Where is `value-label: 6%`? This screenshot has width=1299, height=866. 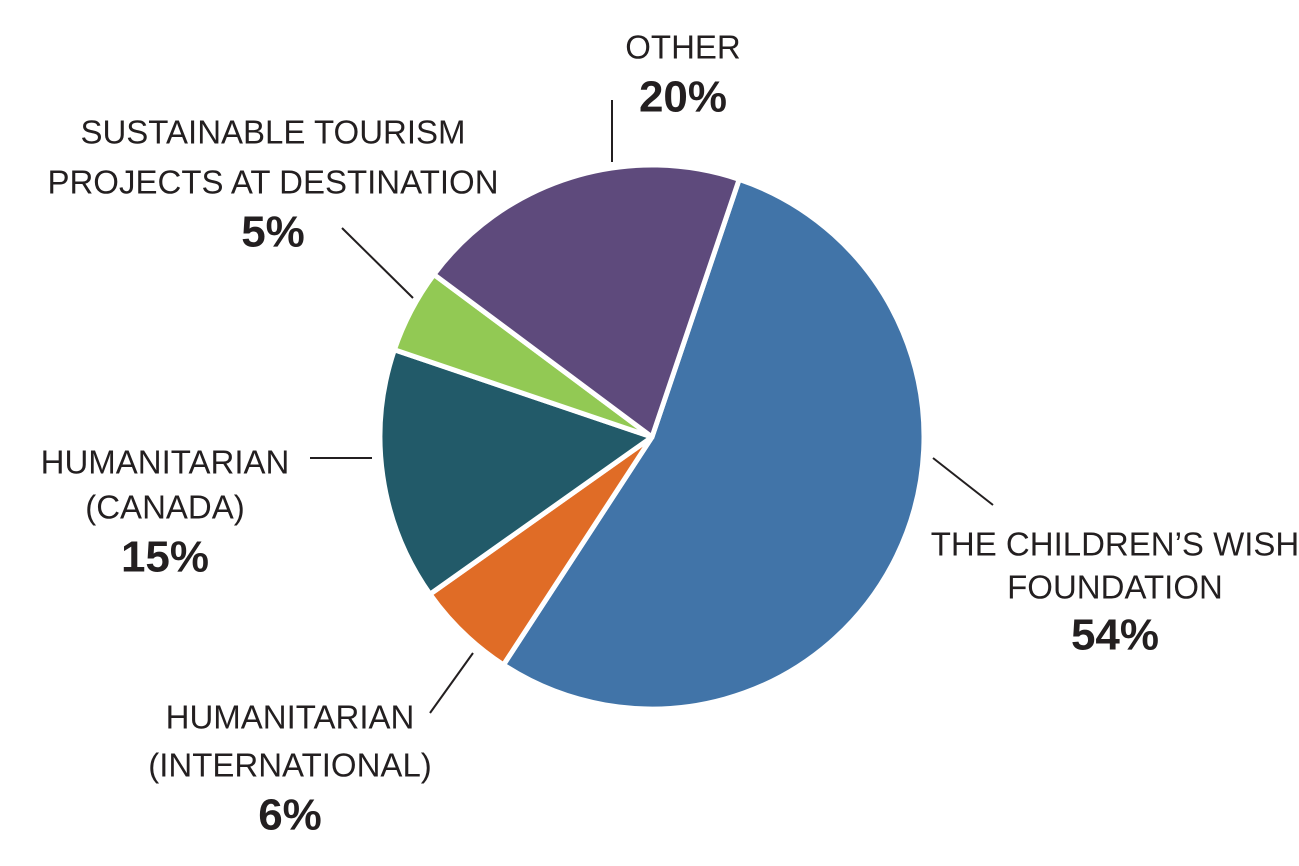 value-label: 6% is located at coordinates (290, 815).